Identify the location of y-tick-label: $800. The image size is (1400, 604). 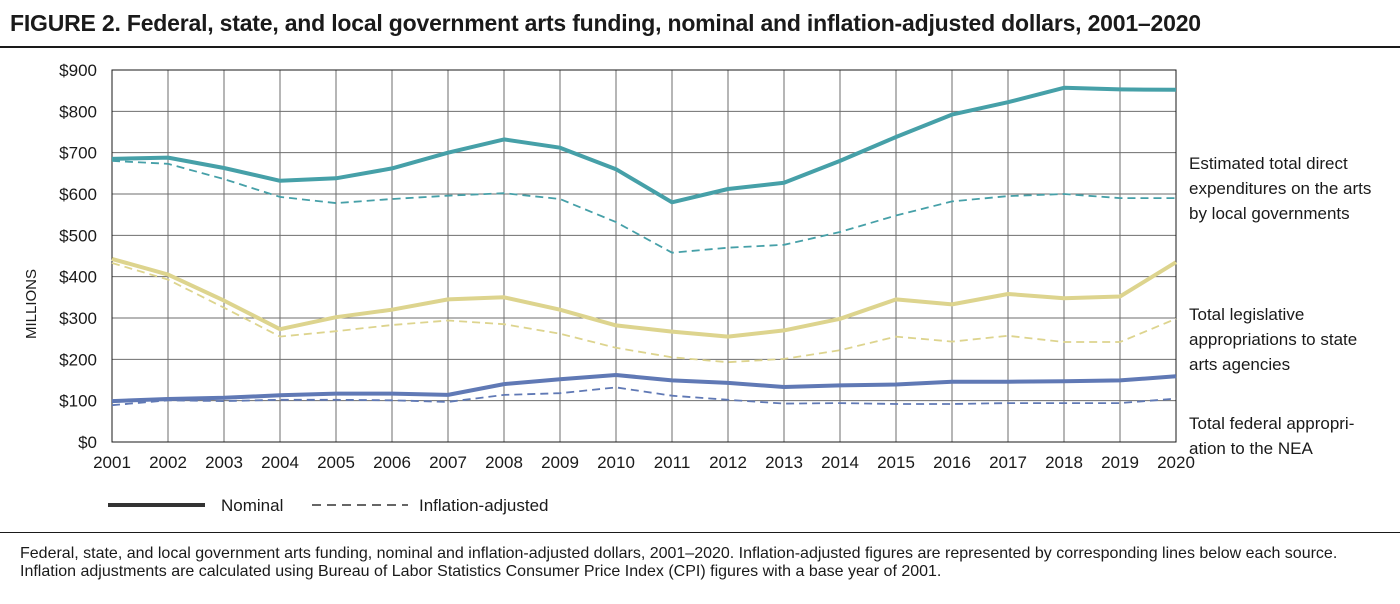
(78, 111).